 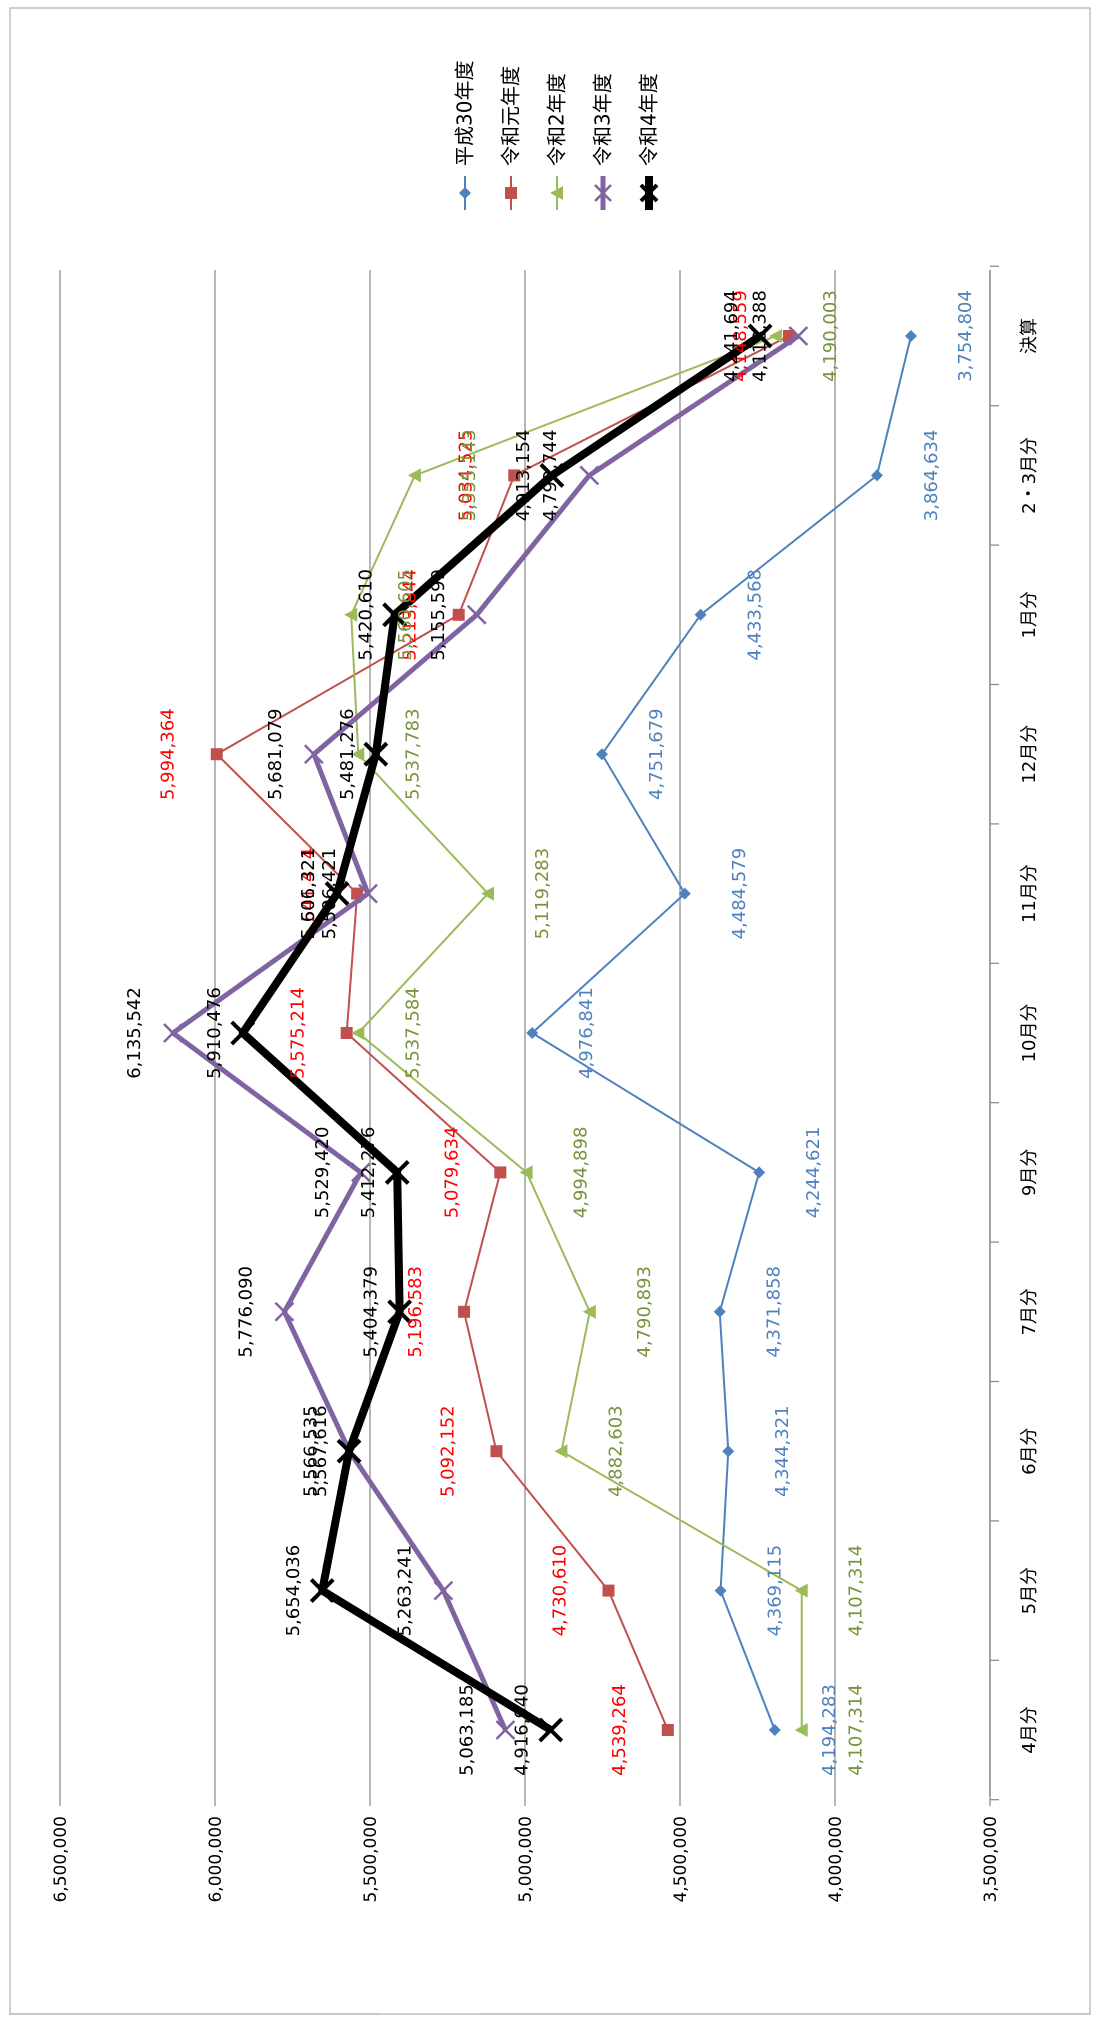 What do you see at coordinates (830, 336) in the screenshot?
I see `data-label: 4,190,003` at bounding box center [830, 336].